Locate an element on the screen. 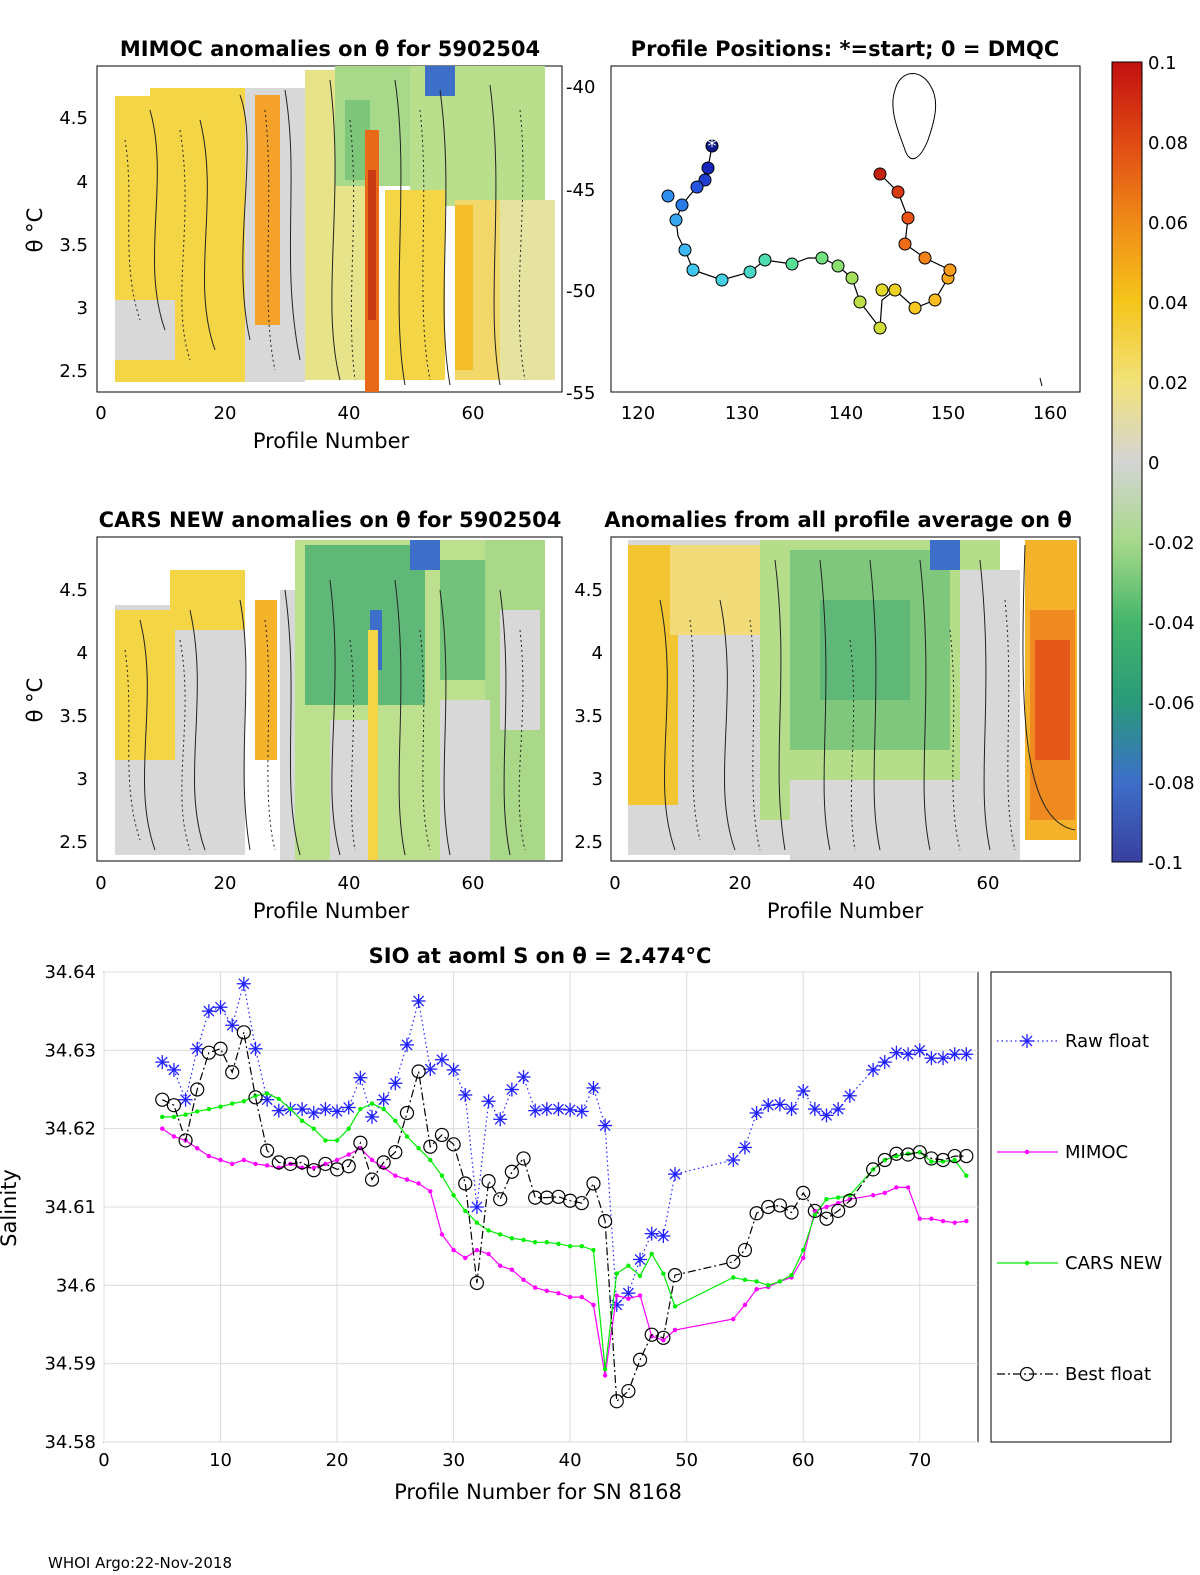 The height and width of the screenshot is (1575, 1200). y-tick-label: 34.62 is located at coordinates (70, 1129).